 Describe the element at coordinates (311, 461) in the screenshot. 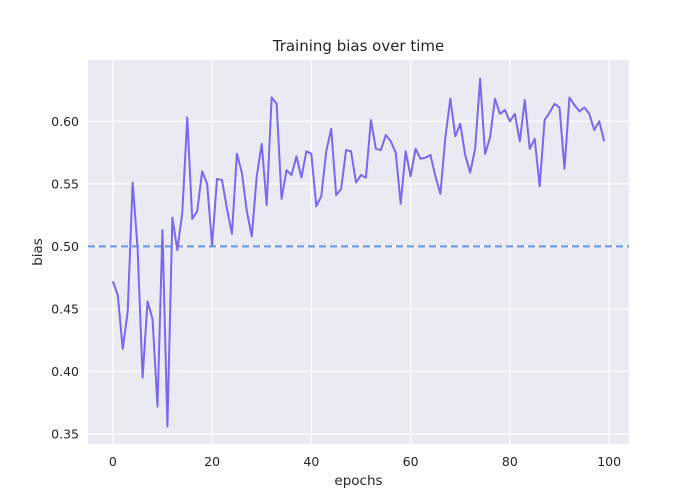

I see `x-tick-label: 40` at that location.